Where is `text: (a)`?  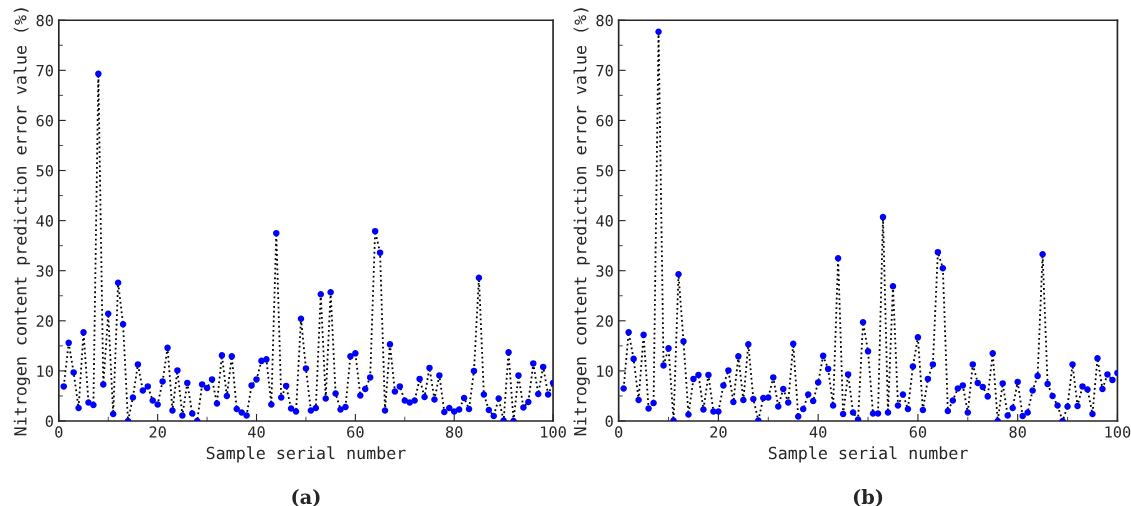
text: (a) is located at coordinates (306, 497).